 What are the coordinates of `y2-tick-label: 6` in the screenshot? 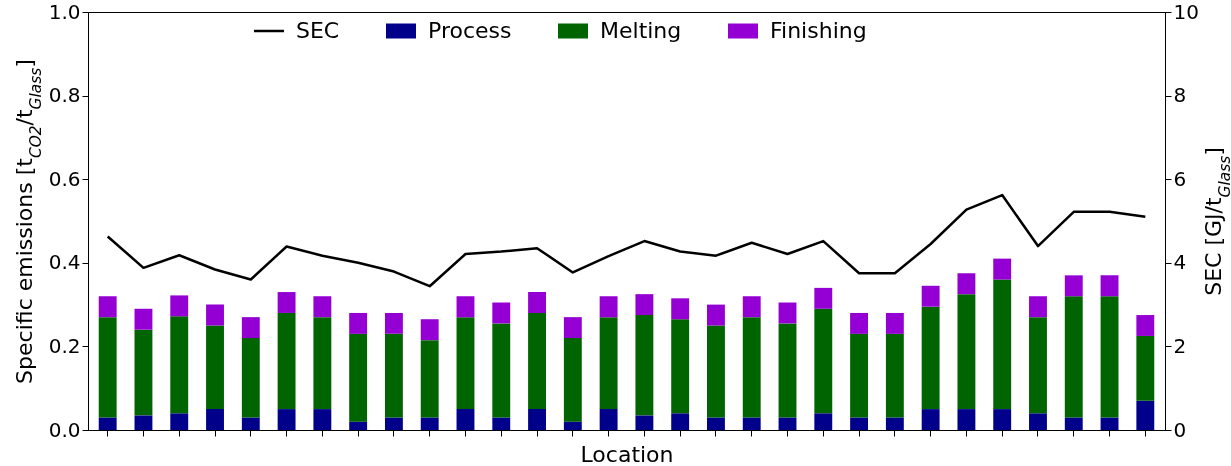 It's located at (1180, 178).